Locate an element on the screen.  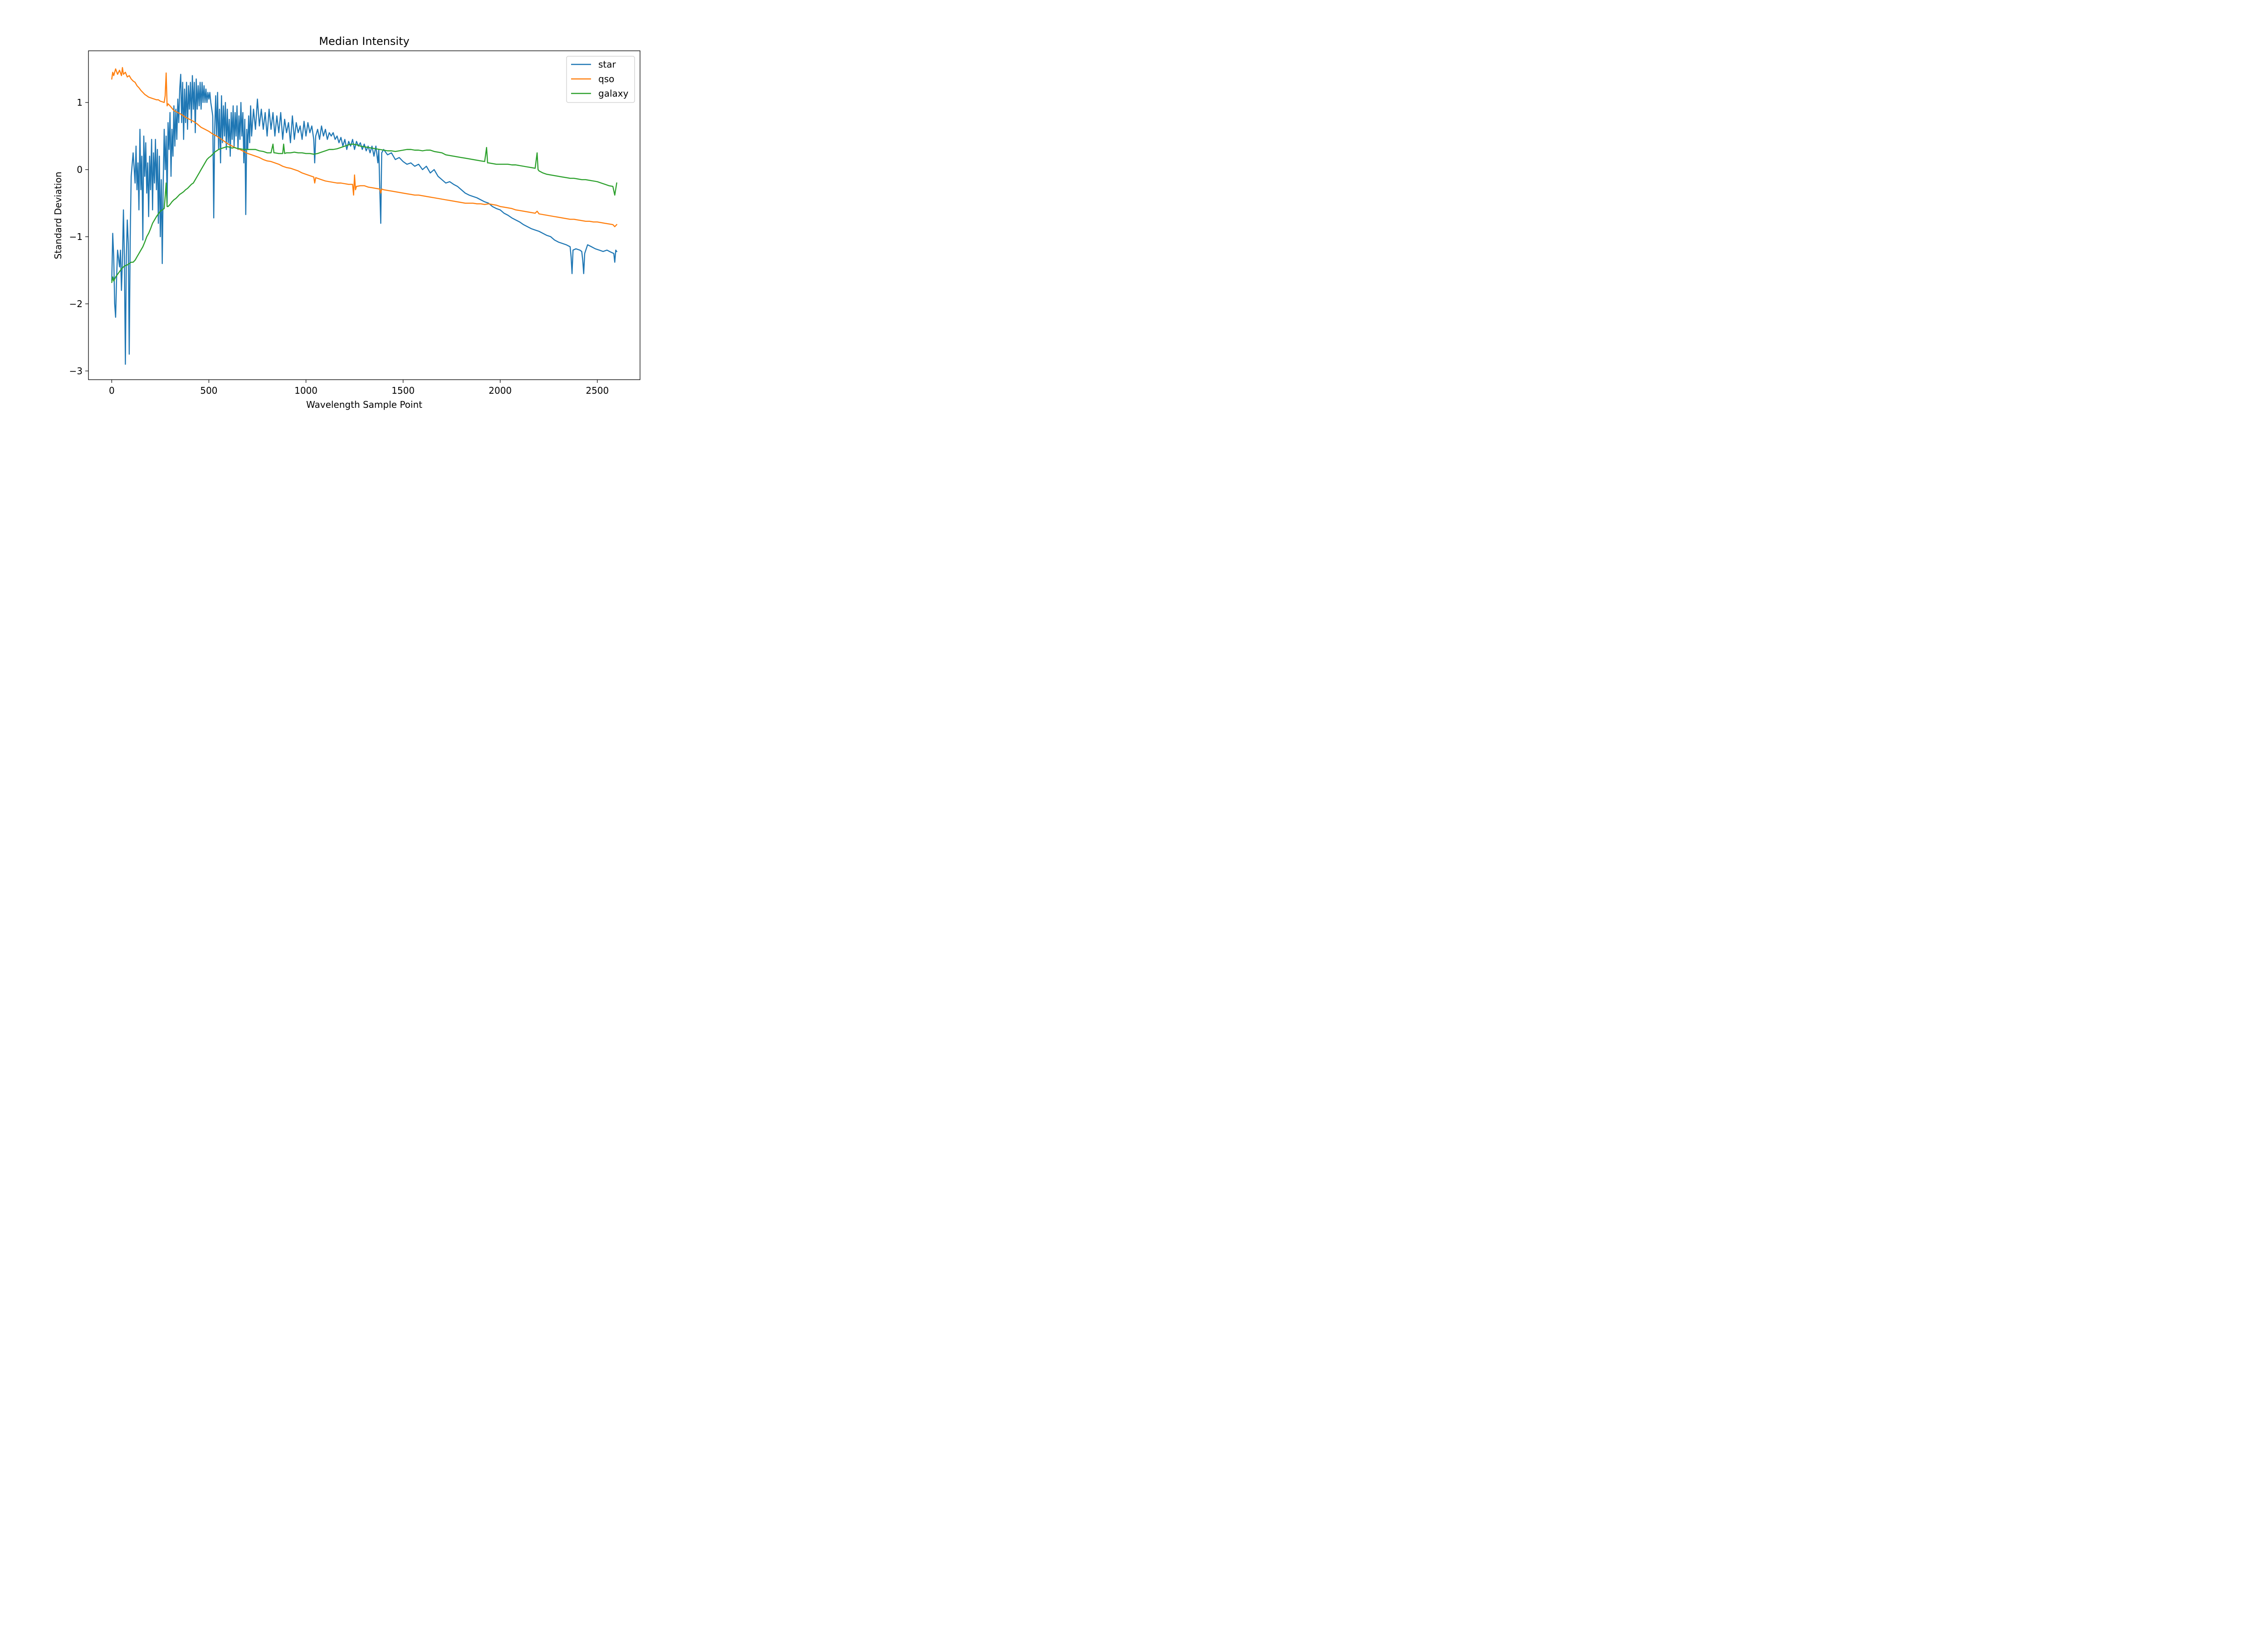
series-lines is located at coordinates (365, 216).